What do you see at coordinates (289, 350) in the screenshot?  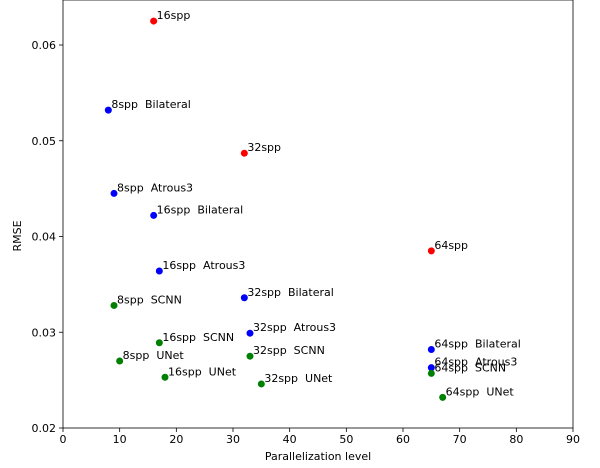 I see `point-label: 32spp SCNN` at bounding box center [289, 350].